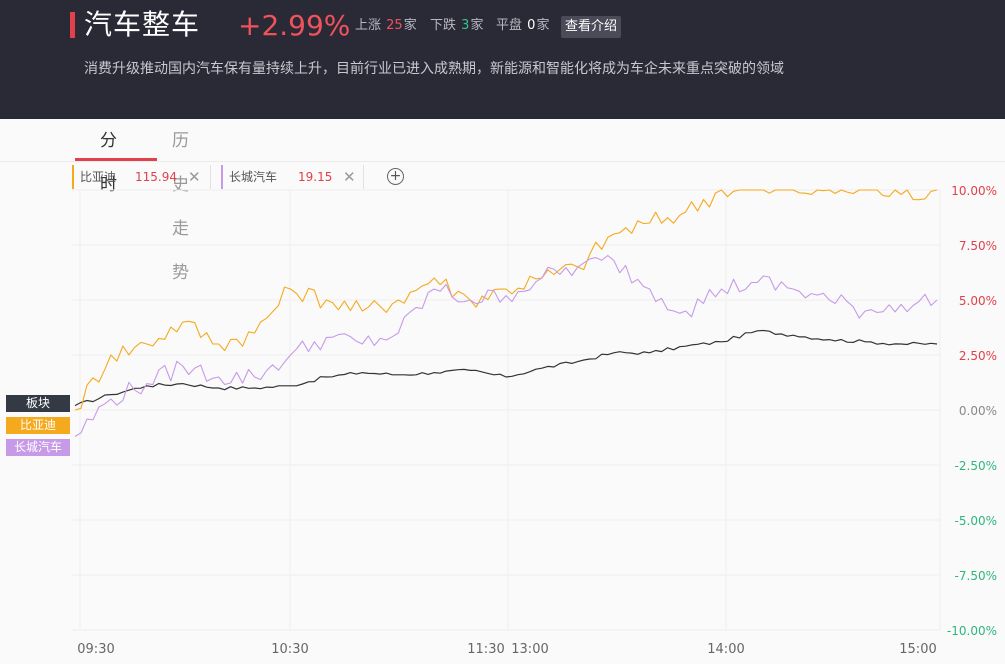 The width and height of the screenshot is (1005, 664). Describe the element at coordinates (502, 161) in the screenshot. I see `tab-divider` at that location.